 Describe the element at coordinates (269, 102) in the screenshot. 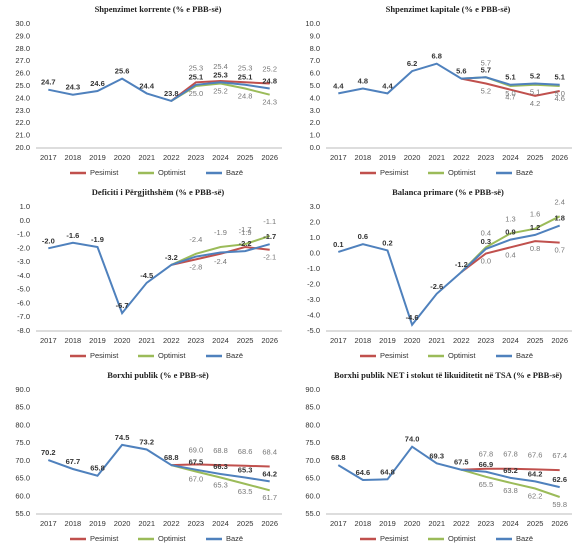

I see `data-label: 24.3` at that location.